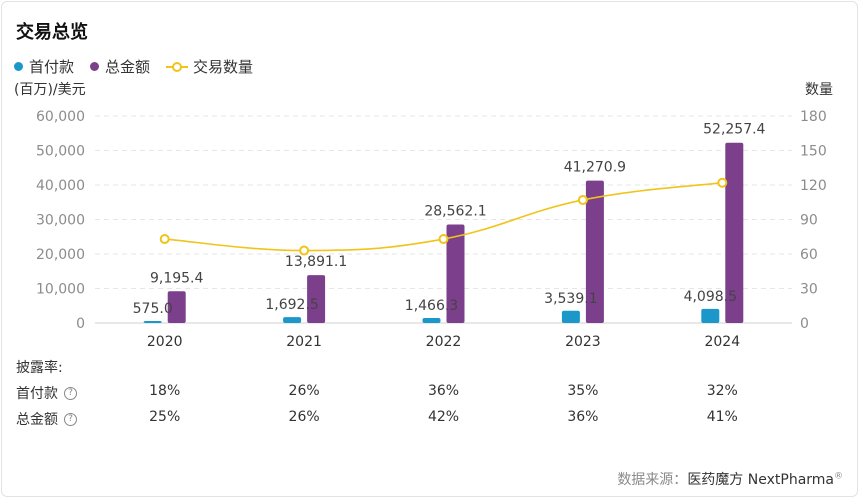 The width and height of the screenshot is (861, 500). Describe the element at coordinates (304, 342) in the screenshot. I see `x-tick-label: 2021` at that location.